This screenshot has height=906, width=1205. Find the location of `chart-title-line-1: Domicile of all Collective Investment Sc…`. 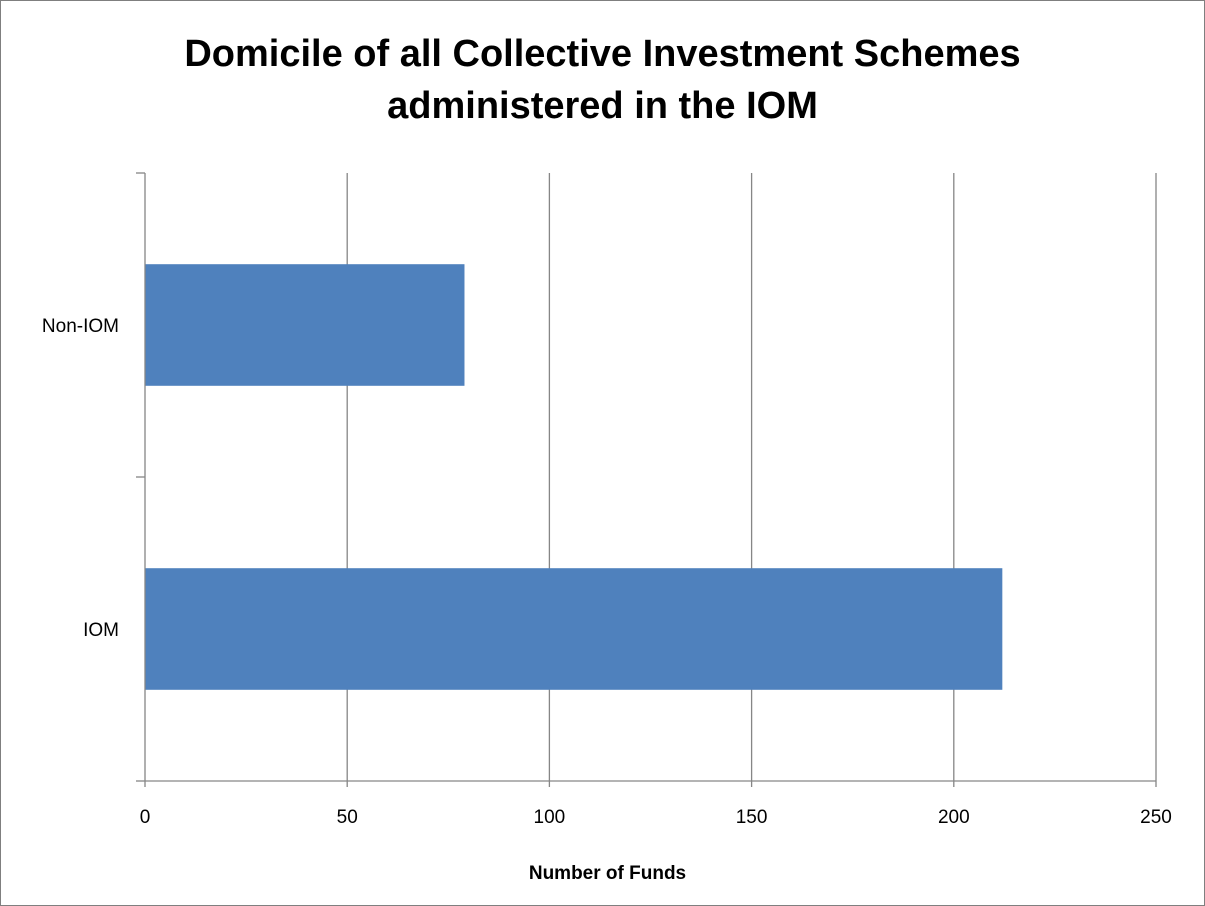

chart-title-line-1: Domicile of all Collective Investment Sc… is located at coordinates (602, 54).